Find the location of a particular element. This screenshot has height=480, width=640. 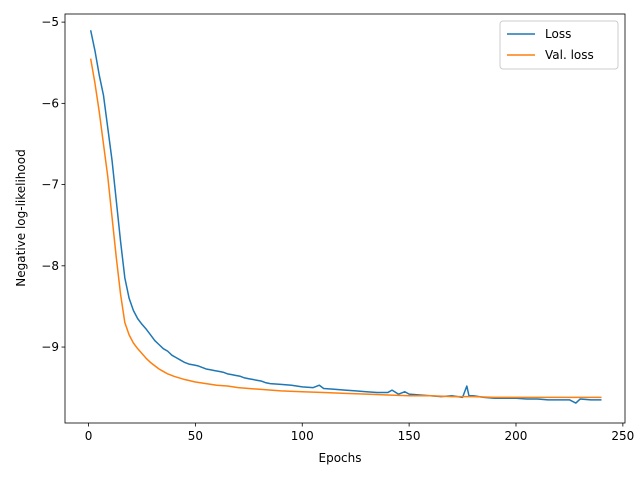

x-tick-label: 100 is located at coordinates (302, 436).